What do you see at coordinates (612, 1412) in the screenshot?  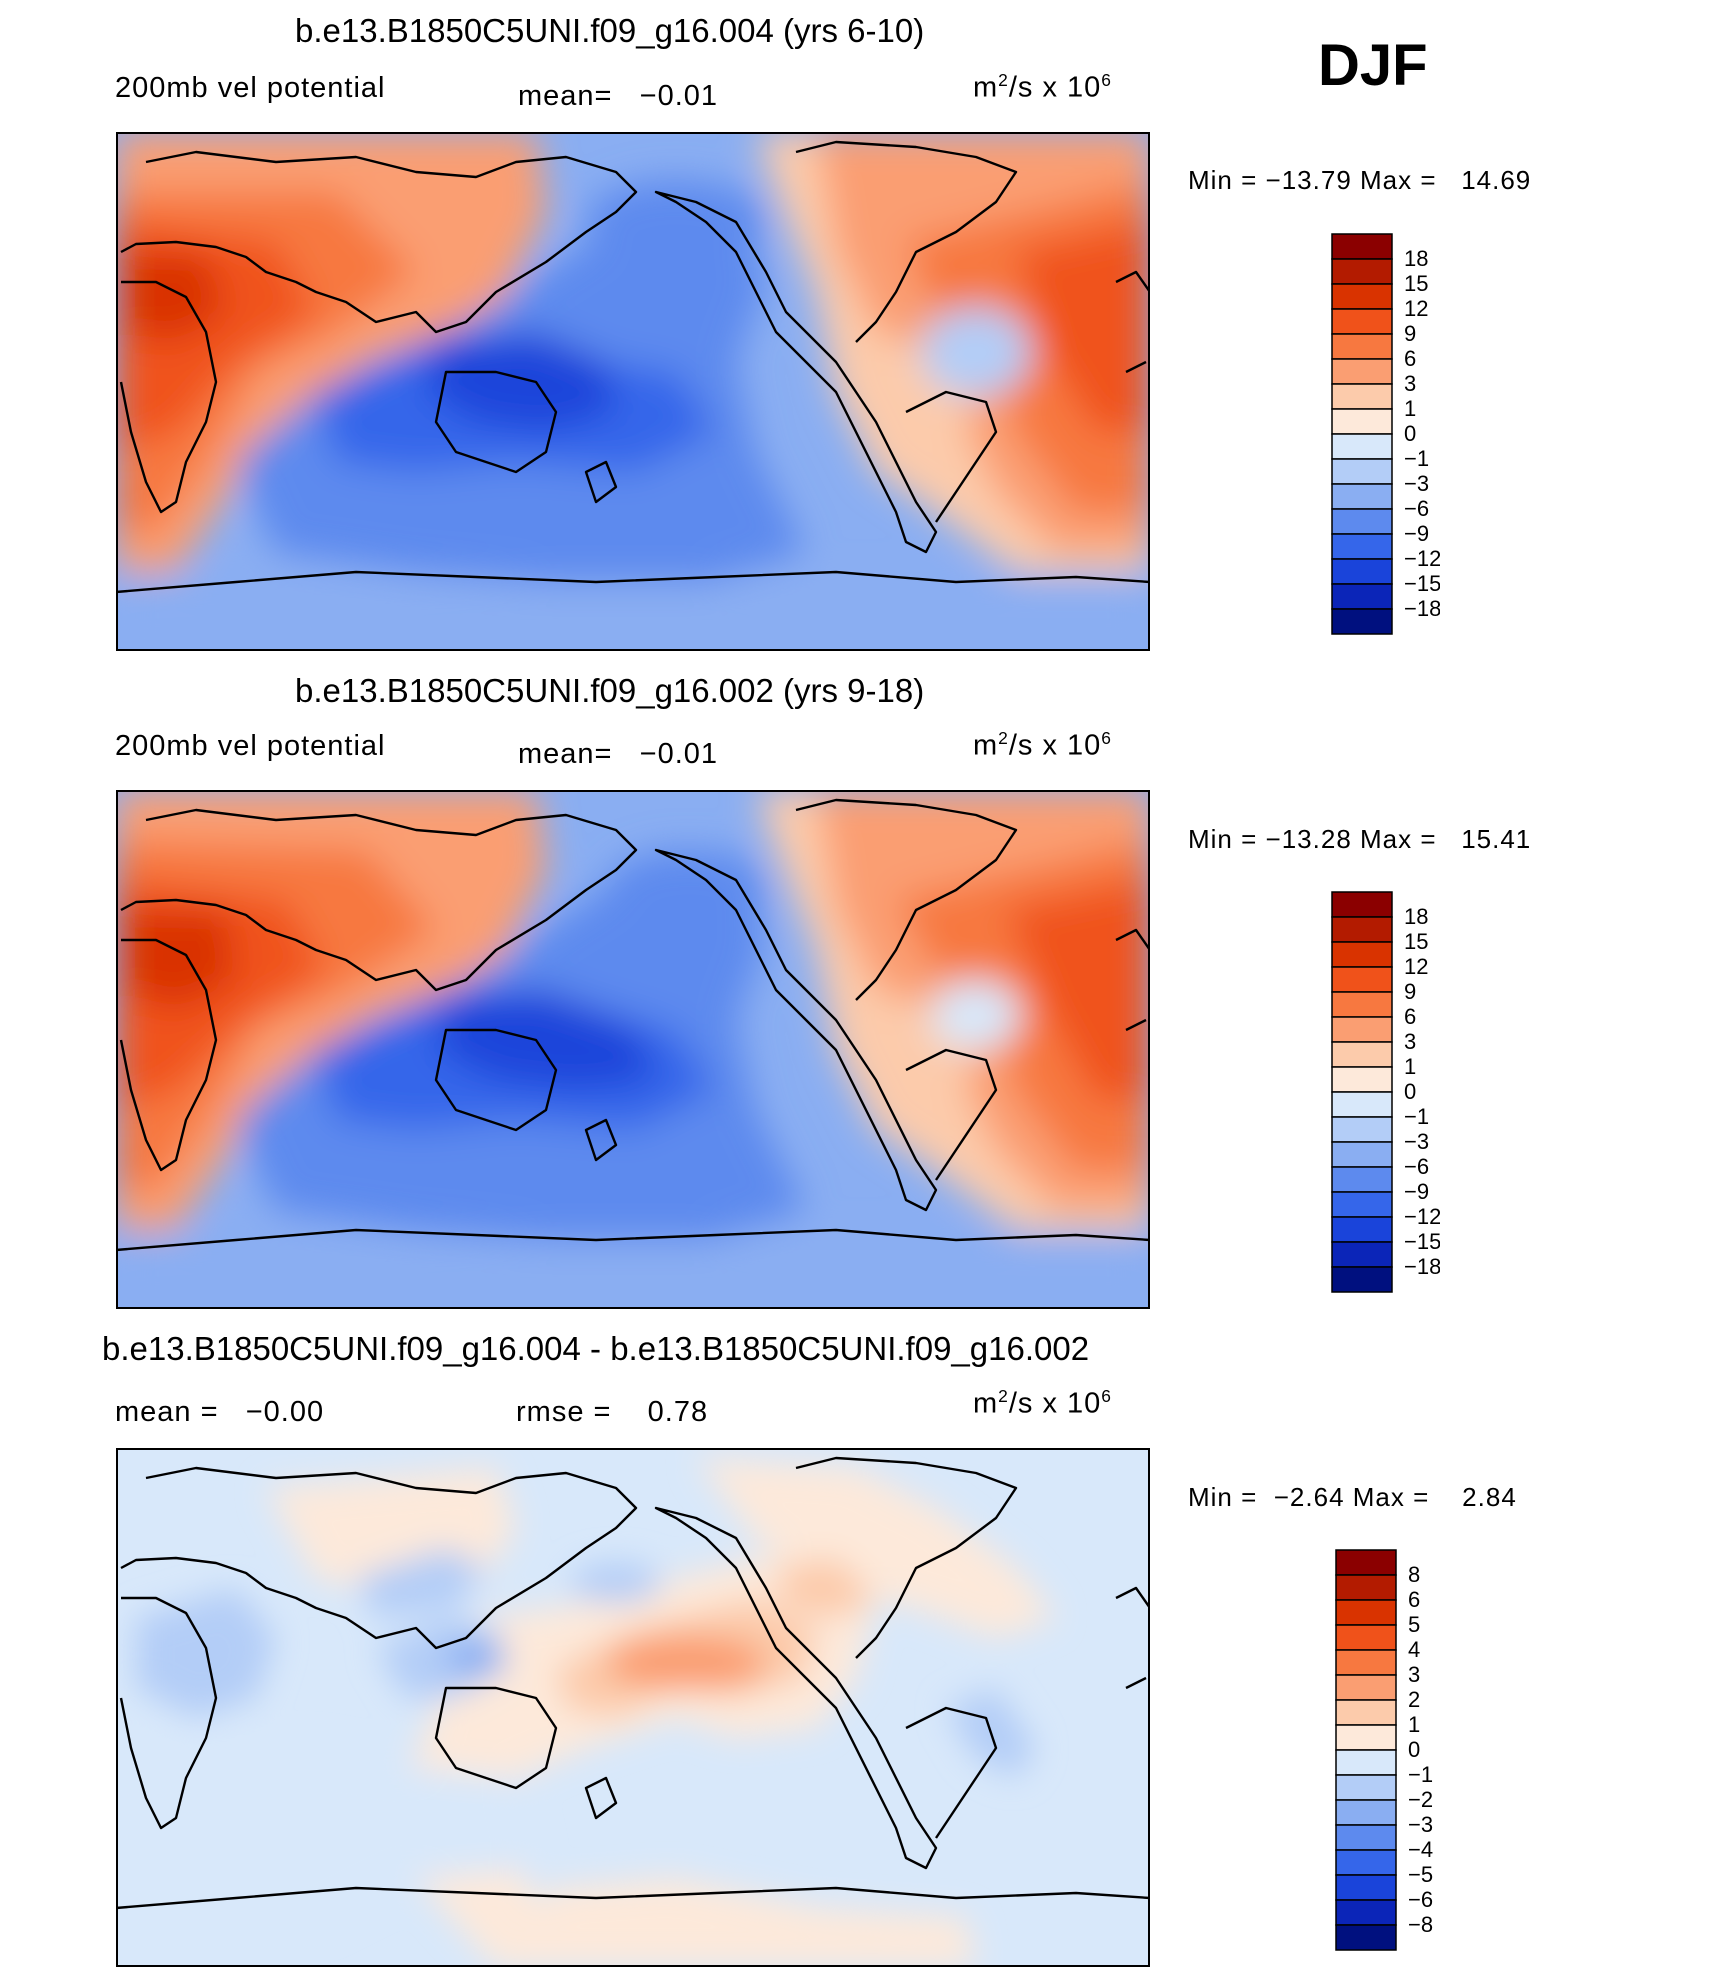 I see `panel3-rmse: rmse = 0.78` at bounding box center [612, 1412].